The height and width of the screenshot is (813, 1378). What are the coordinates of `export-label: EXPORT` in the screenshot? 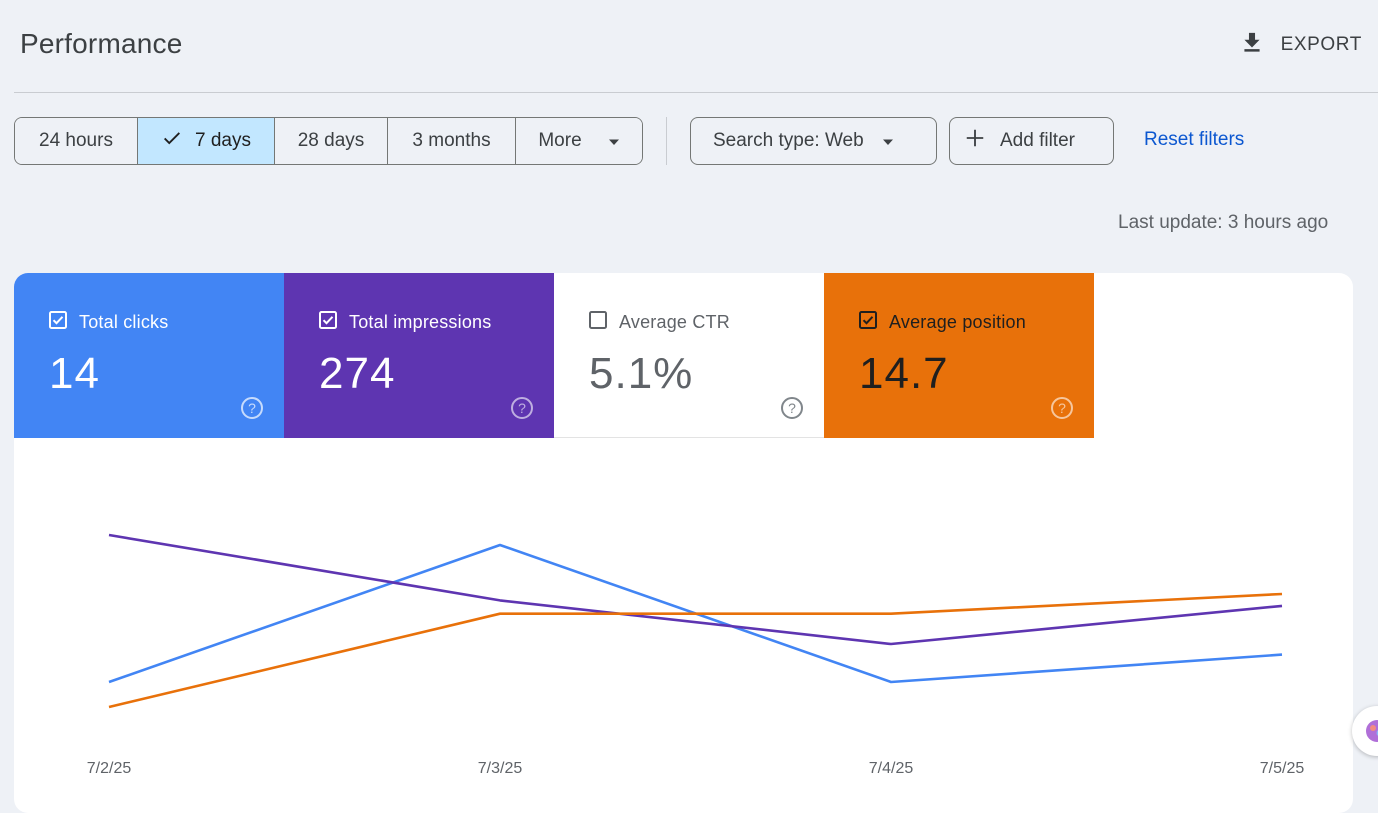 It's located at (1321, 45).